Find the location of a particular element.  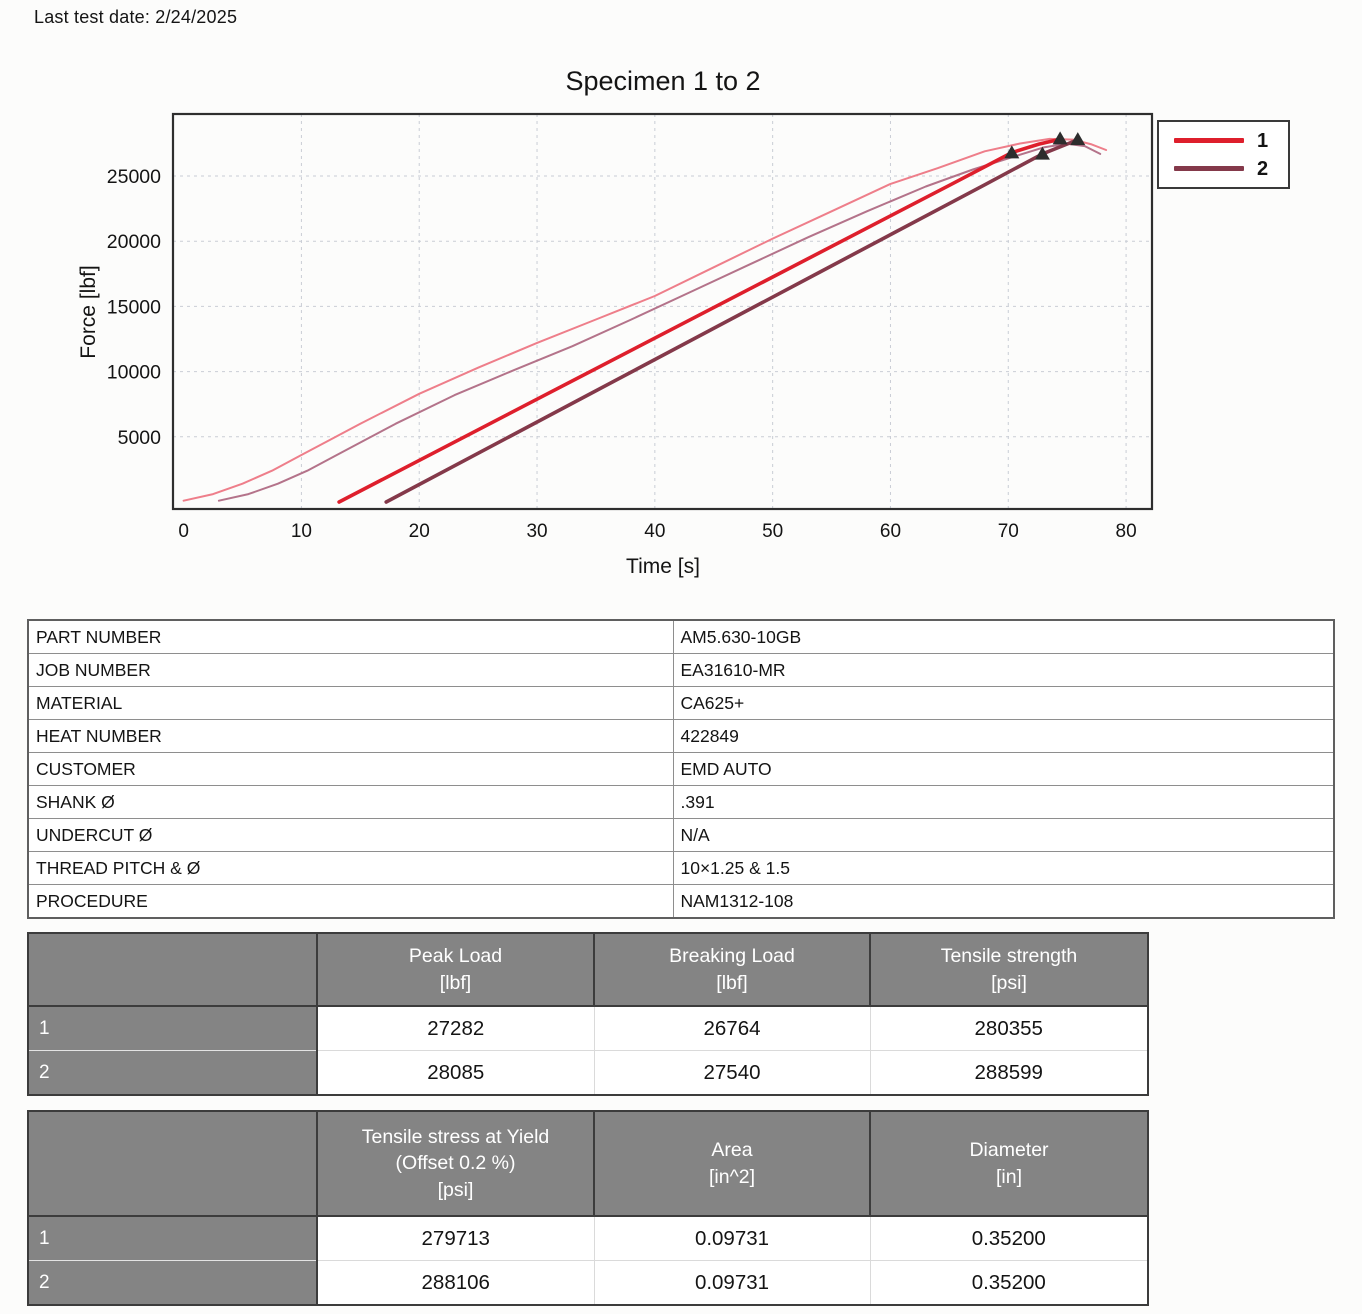

table-row: 1 279713 0.09731 0.35200 is located at coordinates (588, 1238).